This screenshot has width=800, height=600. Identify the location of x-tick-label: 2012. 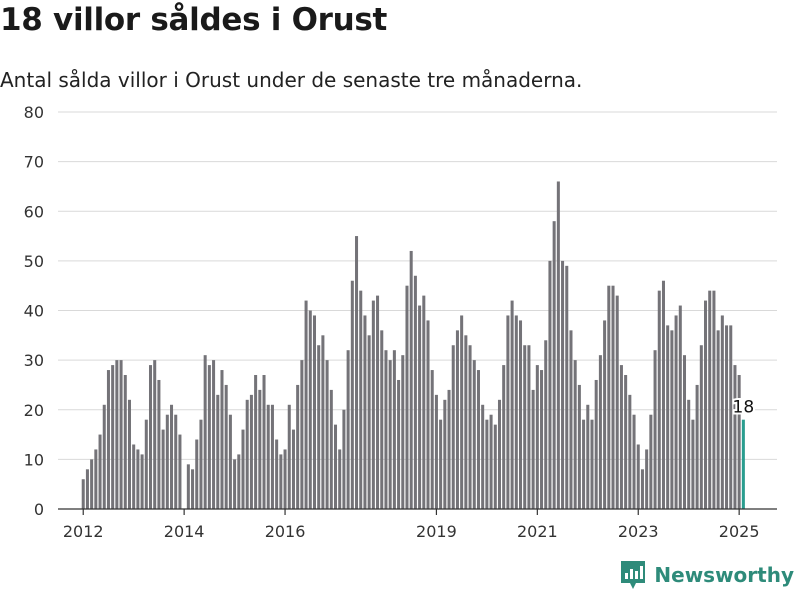
(83, 531).